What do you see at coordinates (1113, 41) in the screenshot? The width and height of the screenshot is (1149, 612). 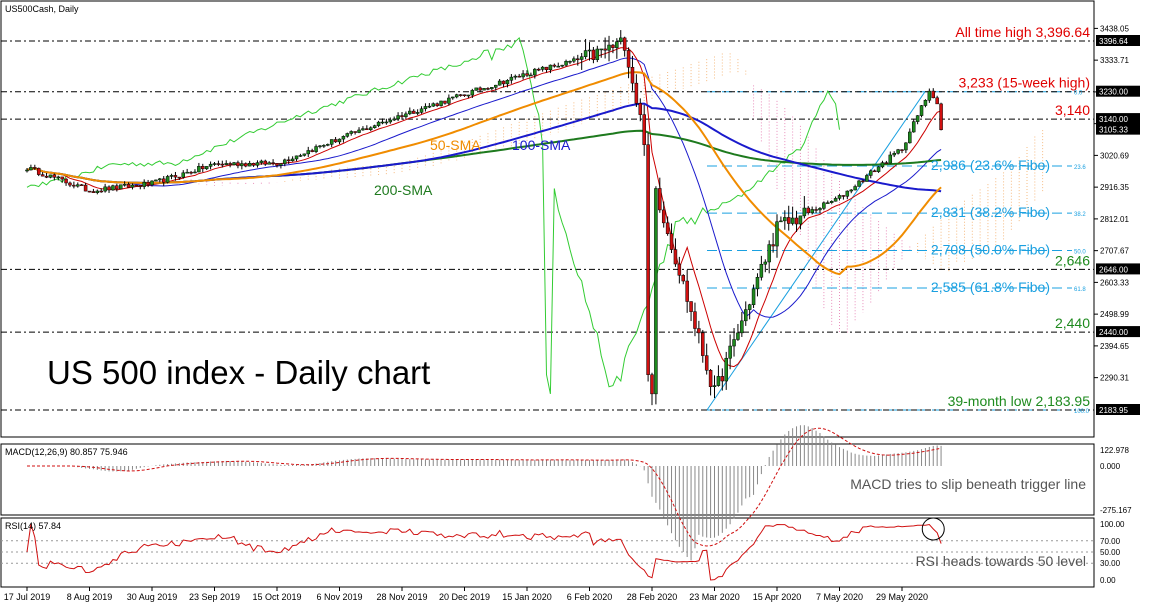 I see `price-tag-label: 3396.64` at bounding box center [1113, 41].